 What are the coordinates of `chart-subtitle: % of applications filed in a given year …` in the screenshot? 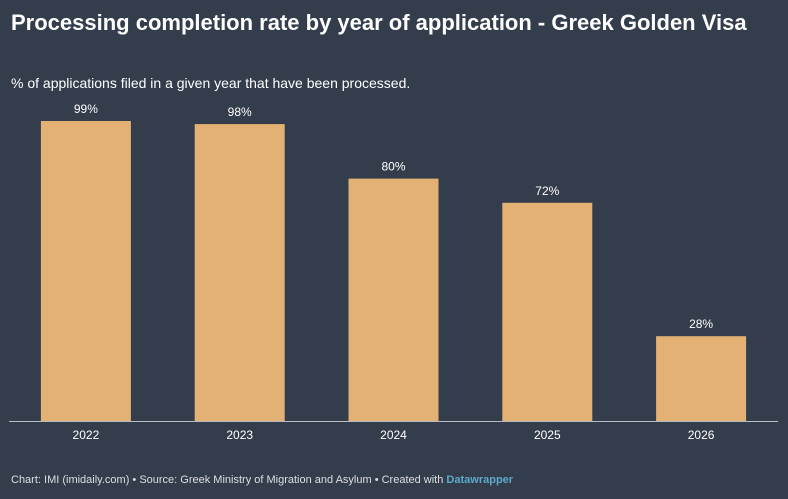 It's located at (211, 83).